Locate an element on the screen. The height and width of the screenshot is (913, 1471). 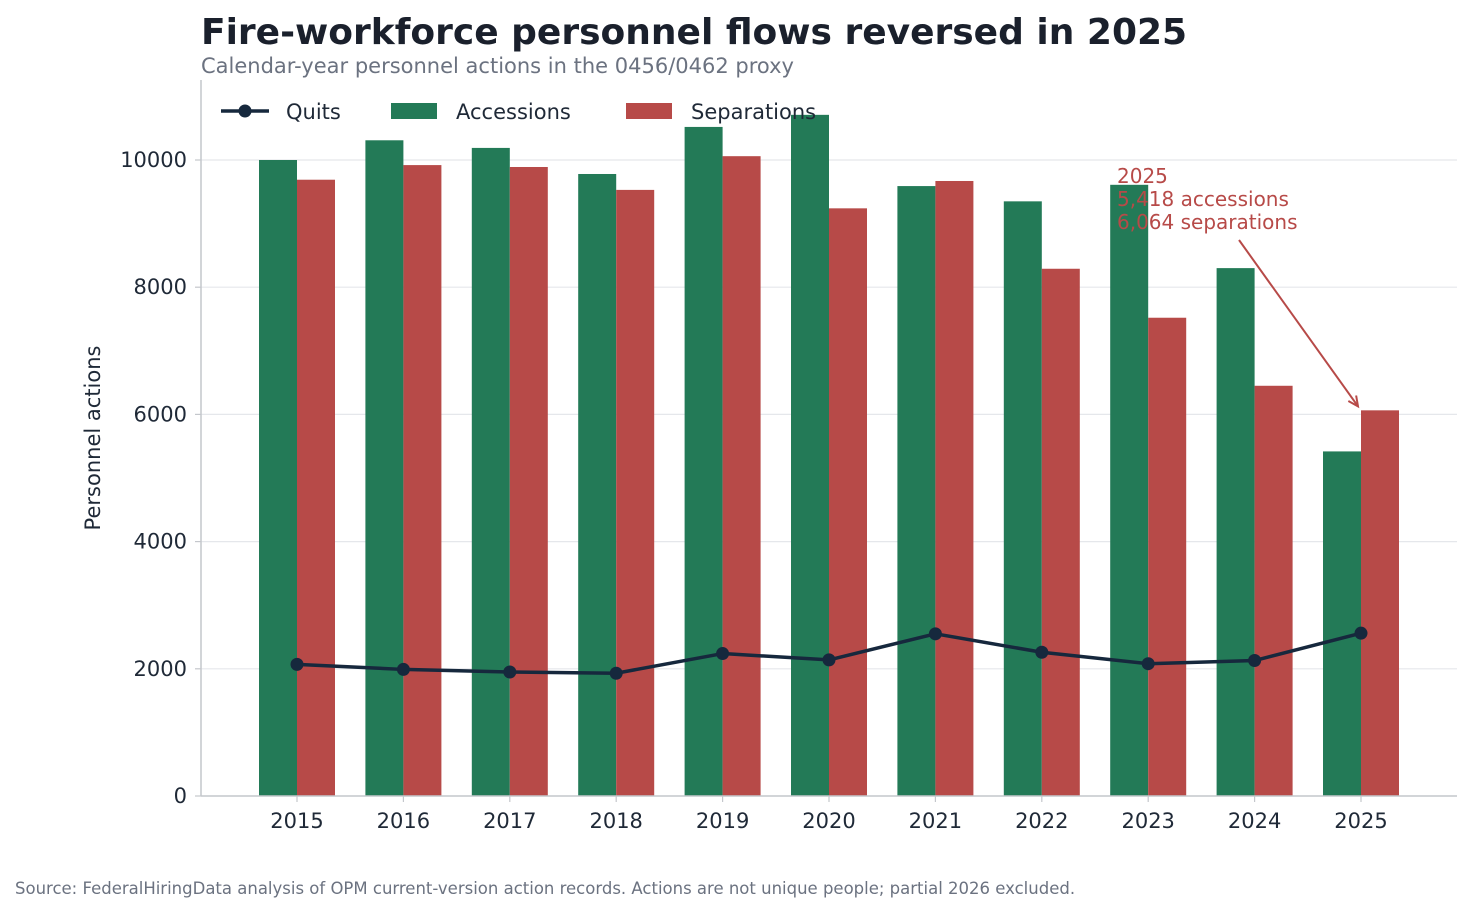
bar-accessions-2015 is located at coordinates (278, 478).